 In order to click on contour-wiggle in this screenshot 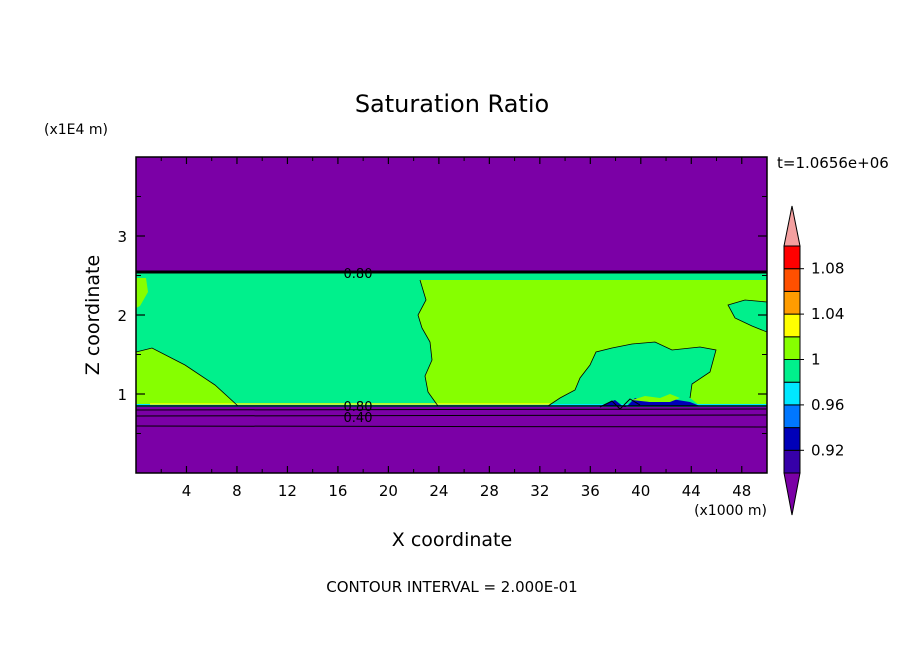, I will do `click(620, 404)`.